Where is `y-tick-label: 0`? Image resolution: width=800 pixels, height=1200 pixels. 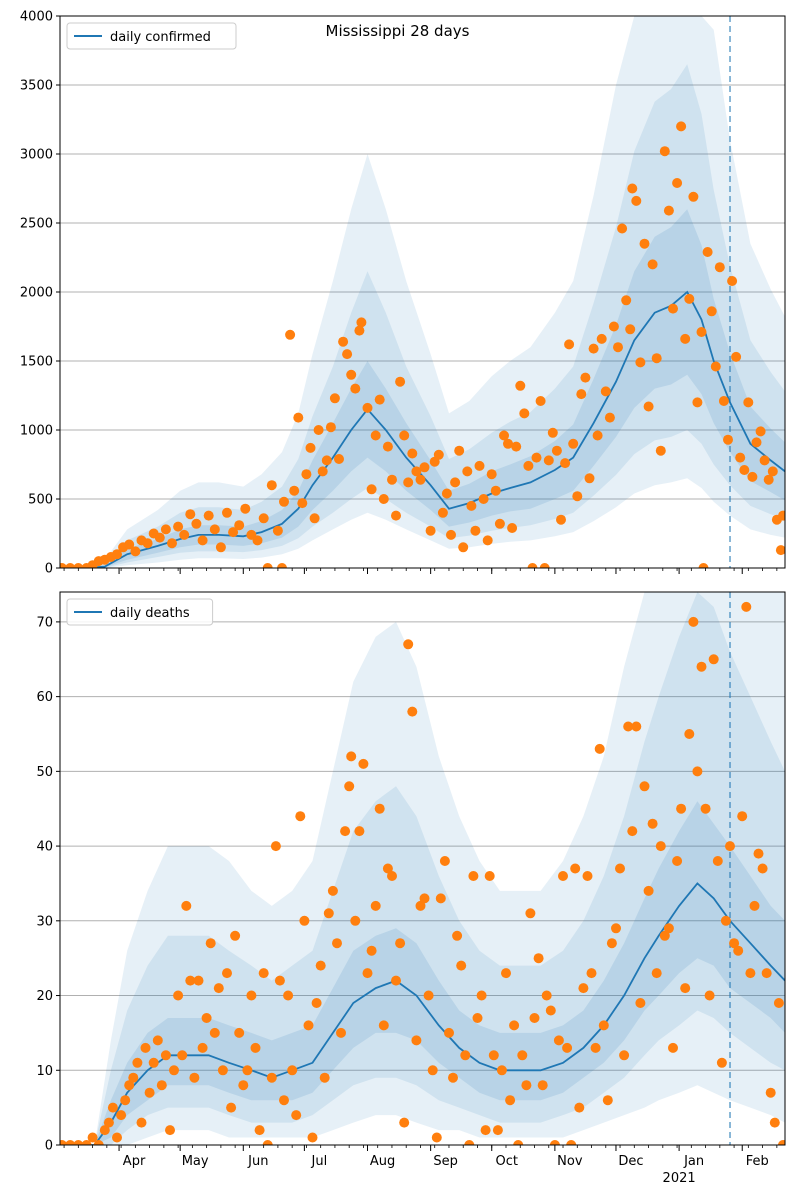
y-tick-label: 0 is located at coordinates (49, 1146).